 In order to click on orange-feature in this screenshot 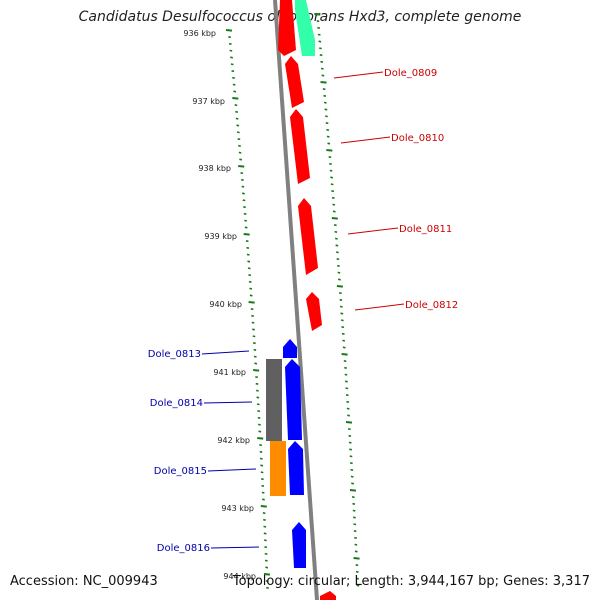, I will do `click(278, 468)`.